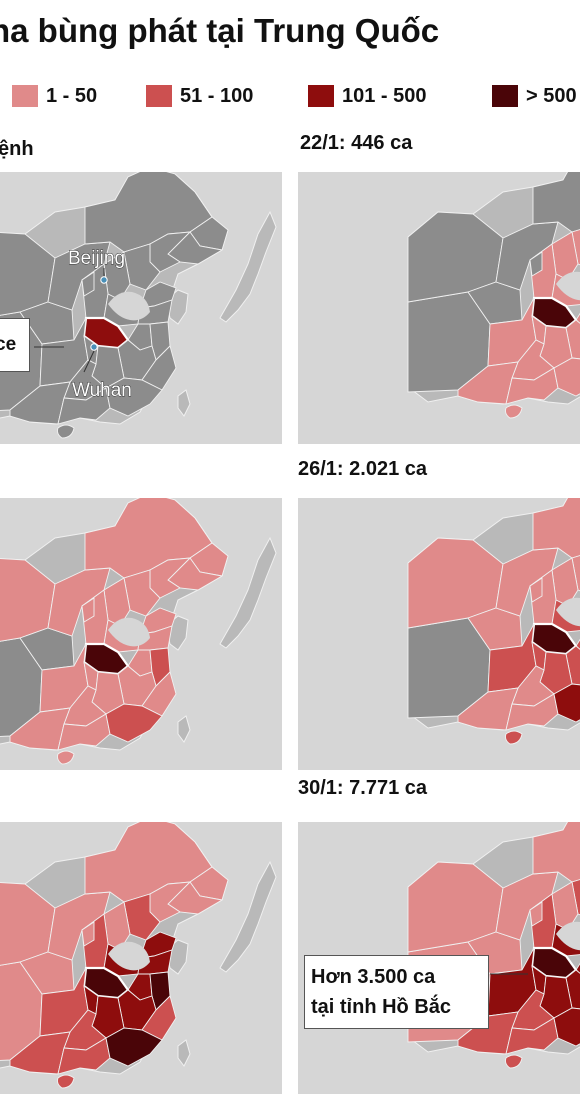 The width and height of the screenshot is (580, 1100). I want to click on callout-hubei-line-1: Hơn 3.500 ca, so click(373, 977).